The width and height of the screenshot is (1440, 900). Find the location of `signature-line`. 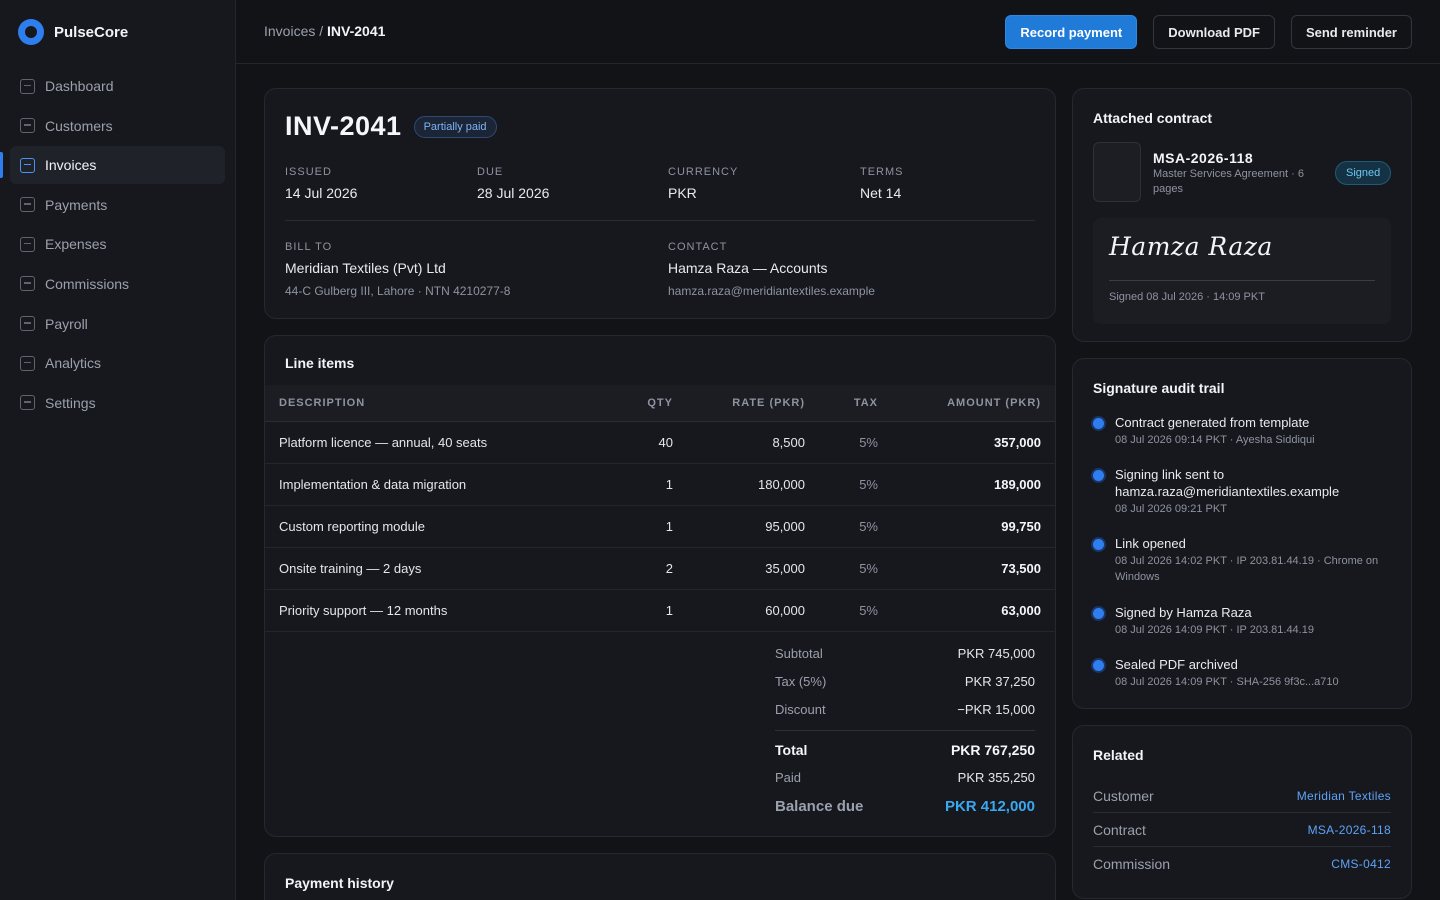

signature-line is located at coordinates (1242, 280).